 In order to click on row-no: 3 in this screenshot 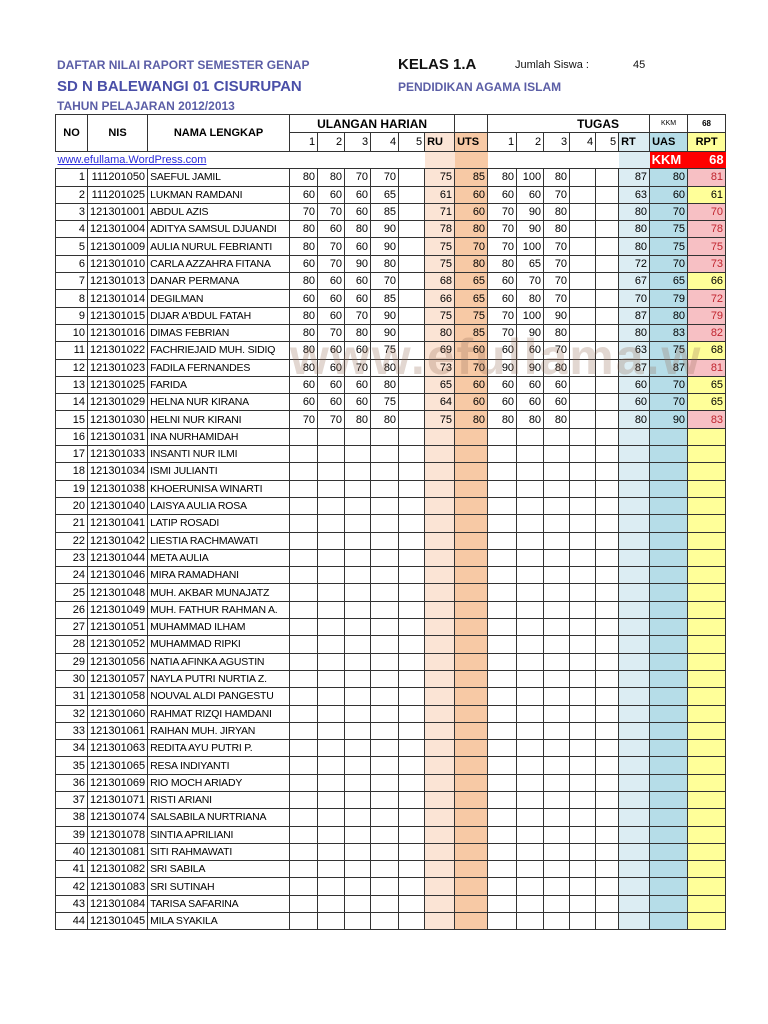, I will do `click(71, 212)`.